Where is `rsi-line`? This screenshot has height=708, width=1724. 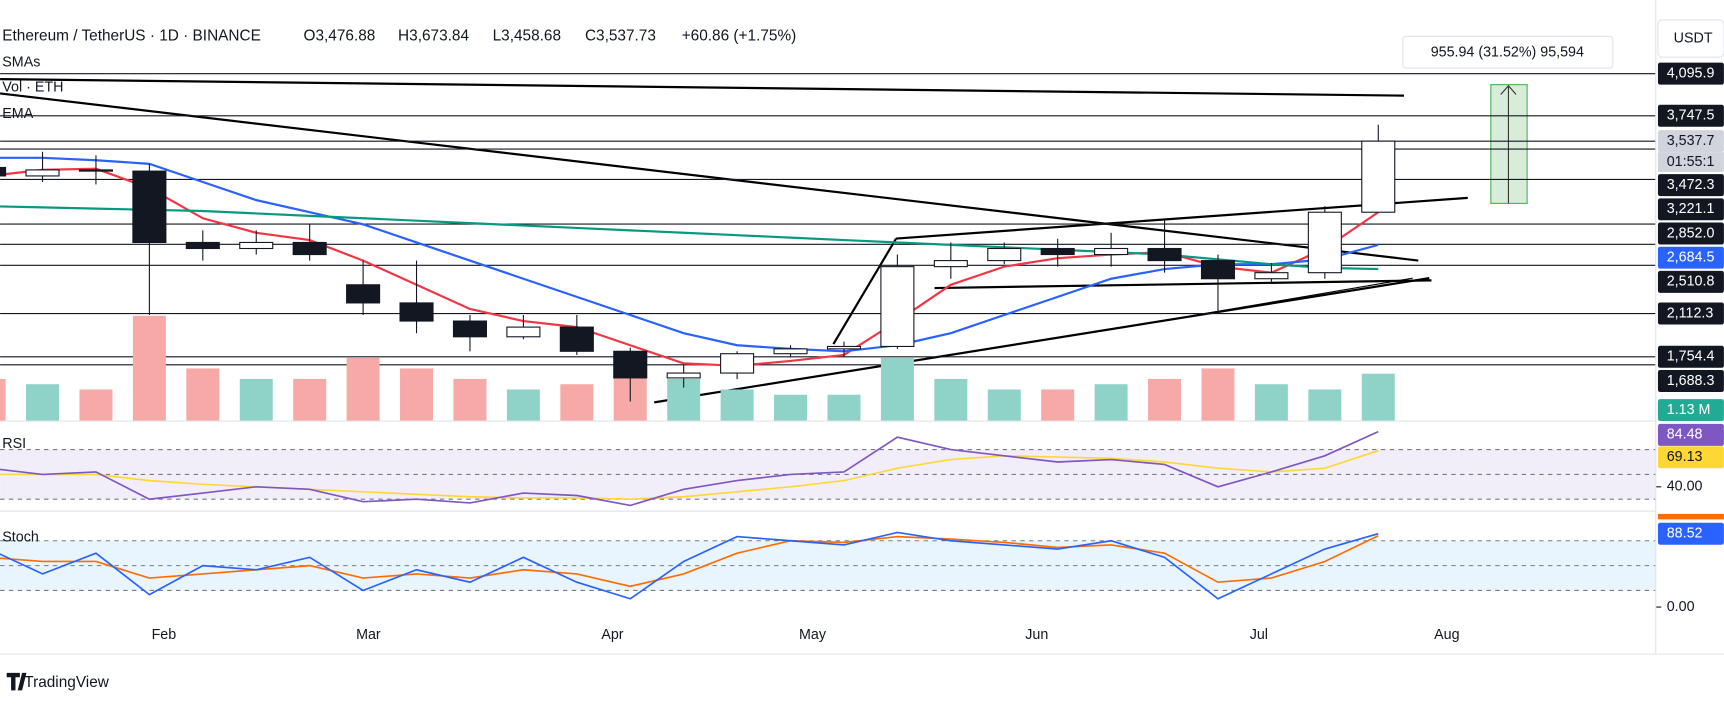 rsi-line is located at coordinates (689, 468).